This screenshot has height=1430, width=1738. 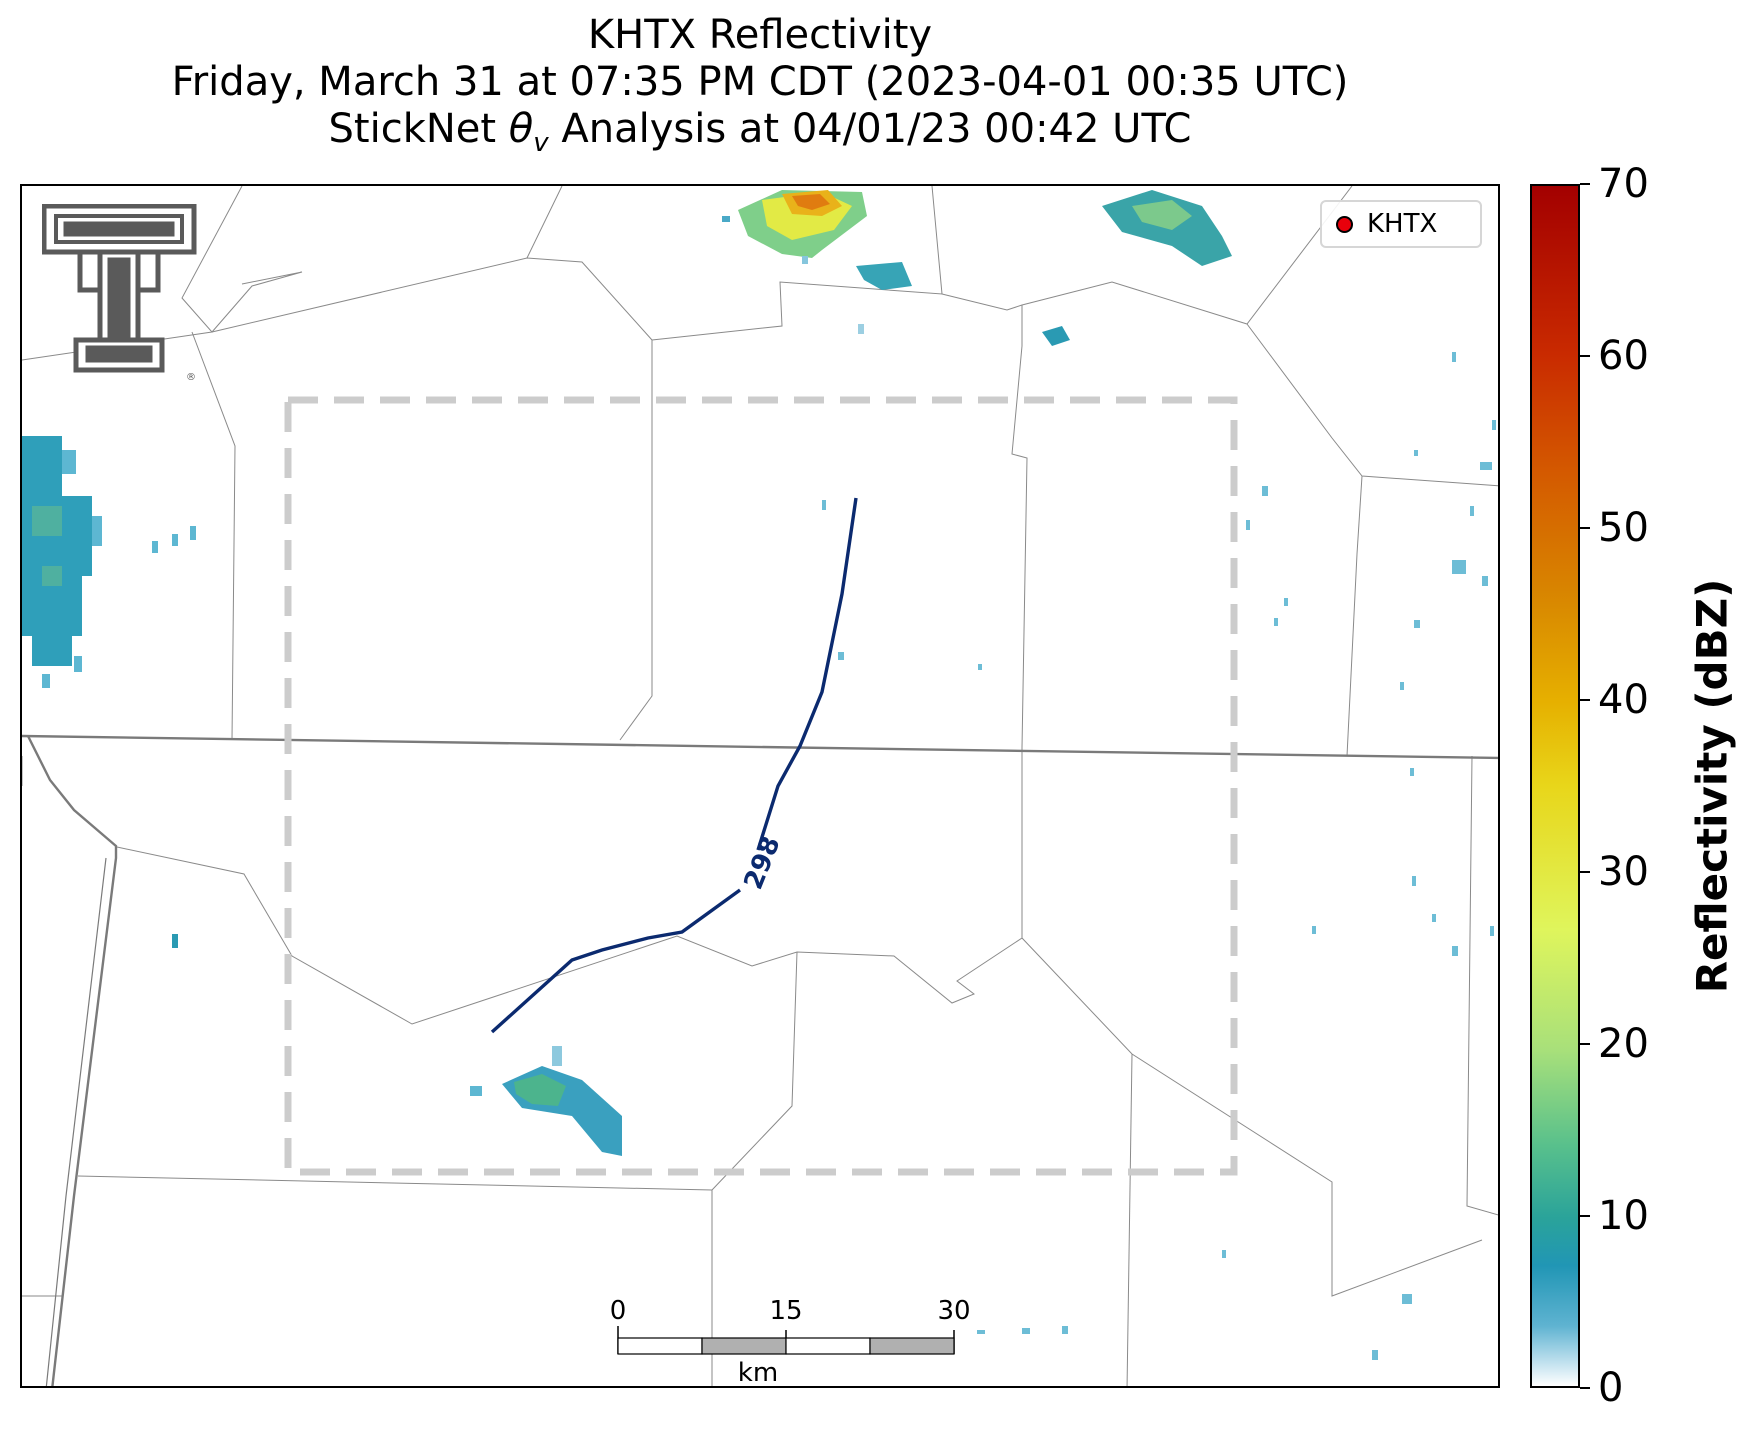 What do you see at coordinates (1623, 356) in the screenshot?
I see `colorbar-tick-label: 60` at bounding box center [1623, 356].